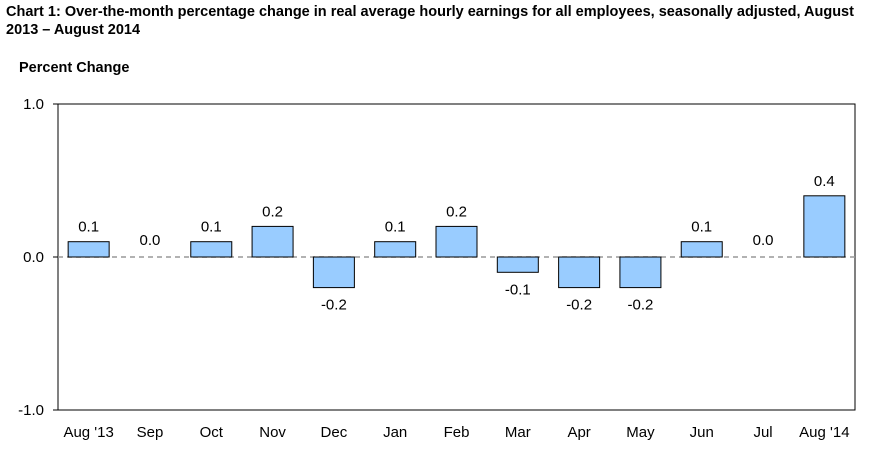  I want to click on x-tick-label: Jul, so click(762, 432).